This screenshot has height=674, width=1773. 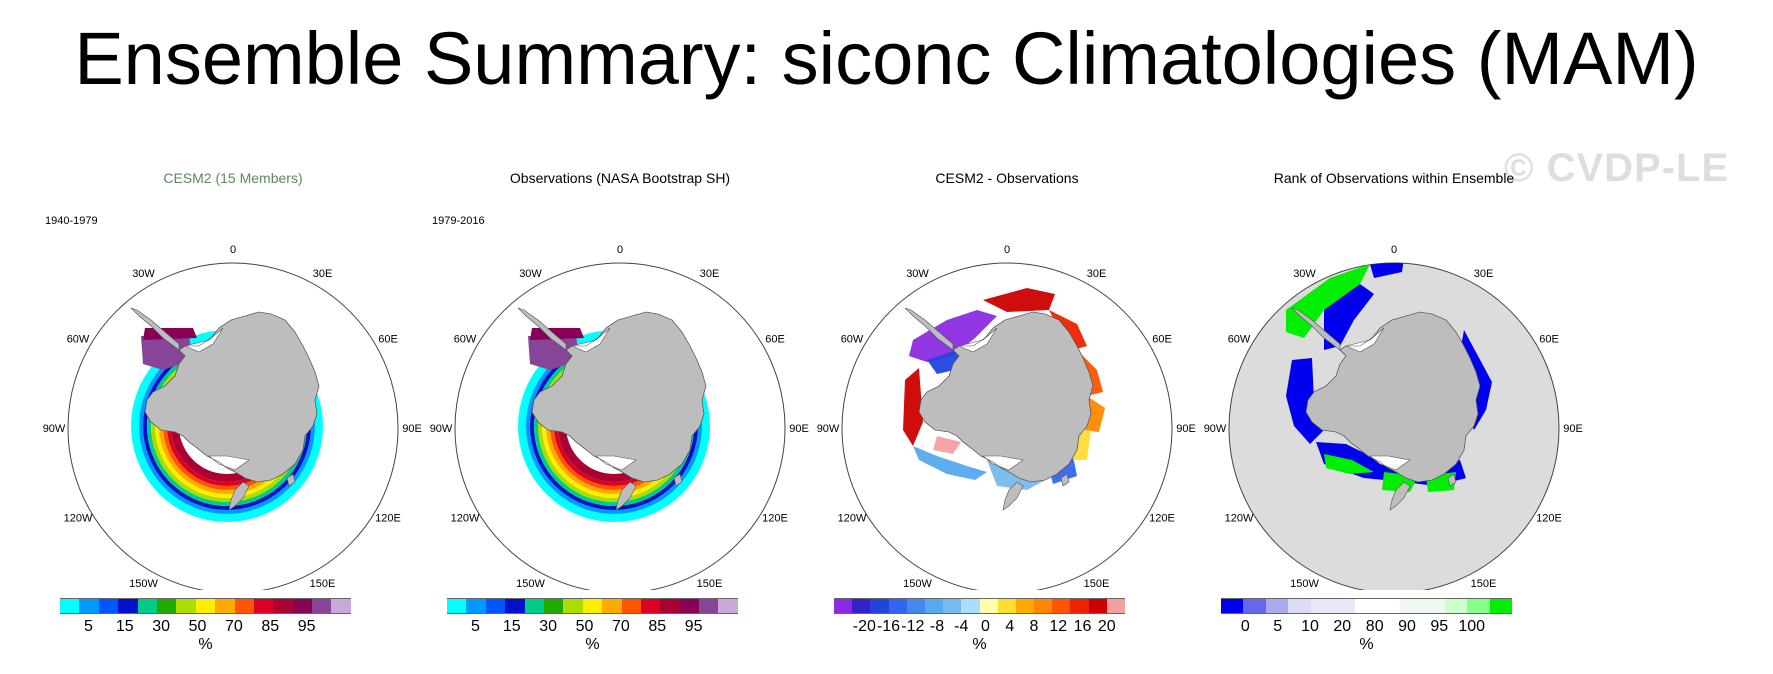 What do you see at coordinates (1004, 389) in the screenshot?
I see `sea-ice-field` at bounding box center [1004, 389].